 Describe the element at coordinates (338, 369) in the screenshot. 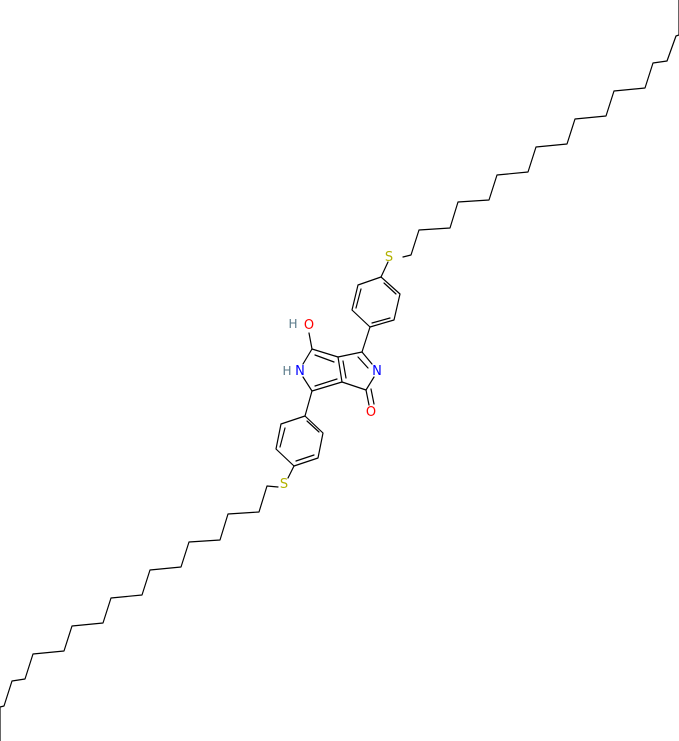

I see `bicyclic-core` at that location.